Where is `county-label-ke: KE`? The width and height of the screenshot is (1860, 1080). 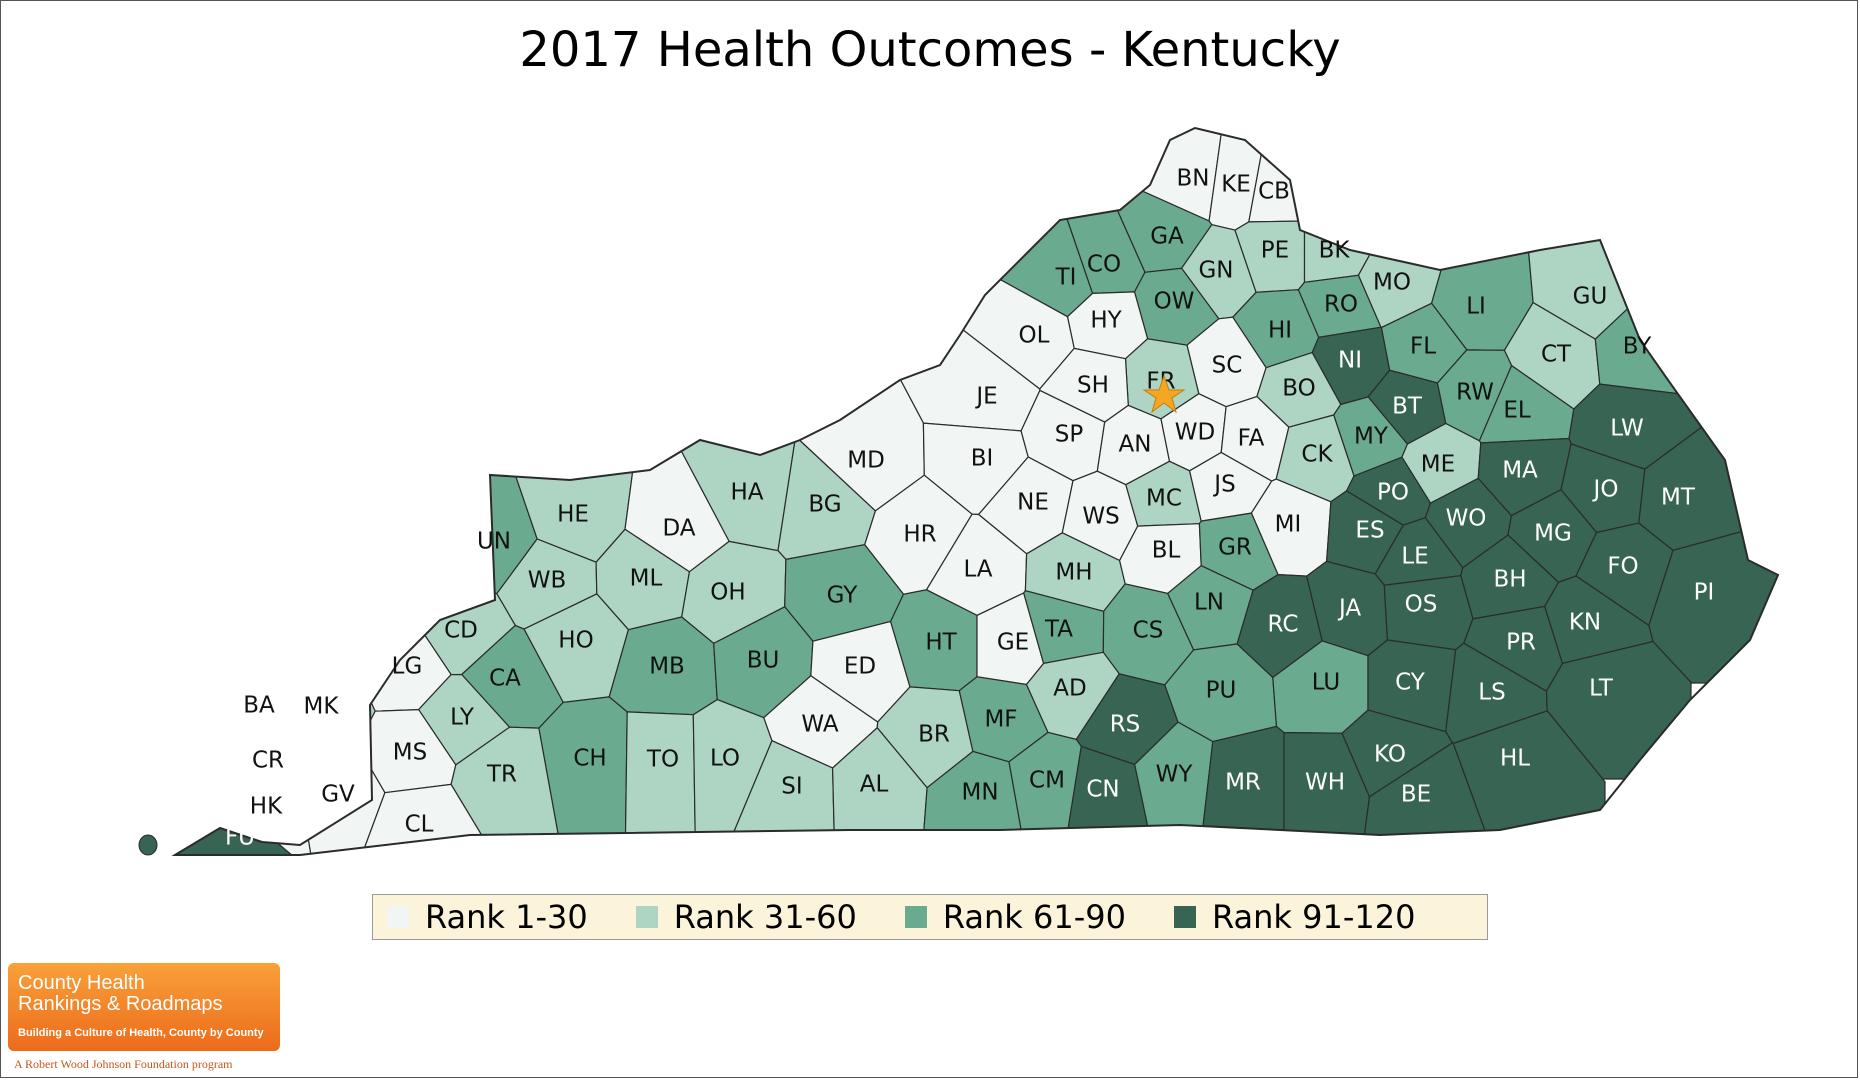 county-label-ke: KE is located at coordinates (1236, 185).